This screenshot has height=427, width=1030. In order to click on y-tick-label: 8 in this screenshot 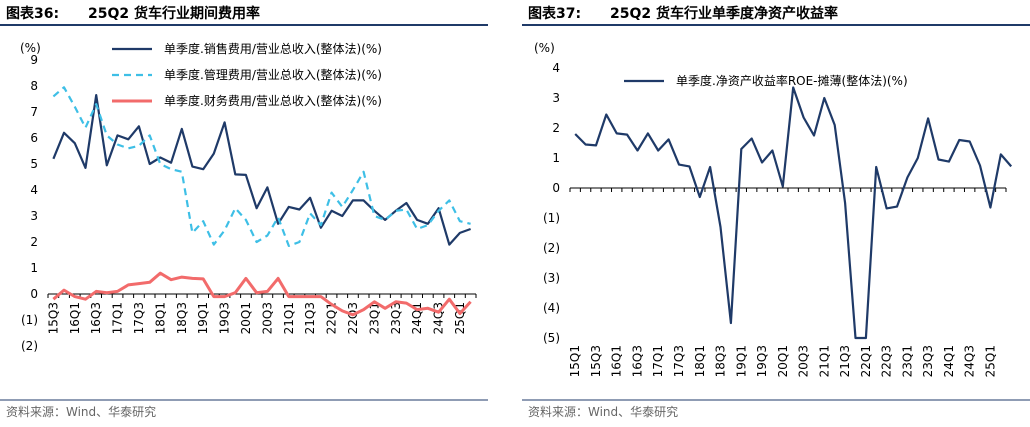, I will do `click(34, 86)`.